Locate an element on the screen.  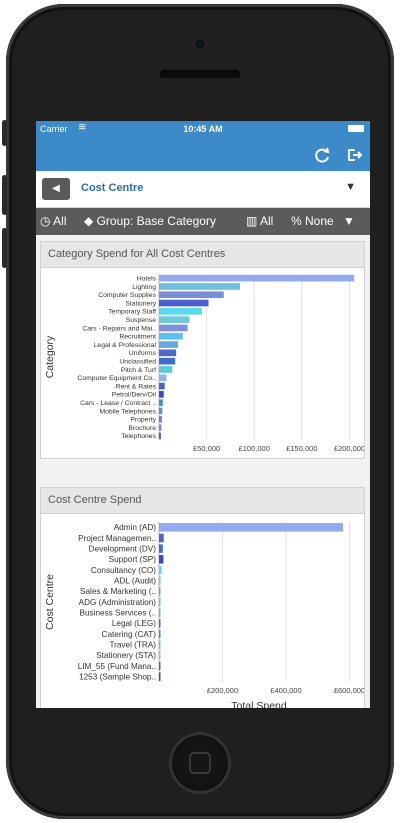
y-tick-label: Unclassified is located at coordinates (137, 362).